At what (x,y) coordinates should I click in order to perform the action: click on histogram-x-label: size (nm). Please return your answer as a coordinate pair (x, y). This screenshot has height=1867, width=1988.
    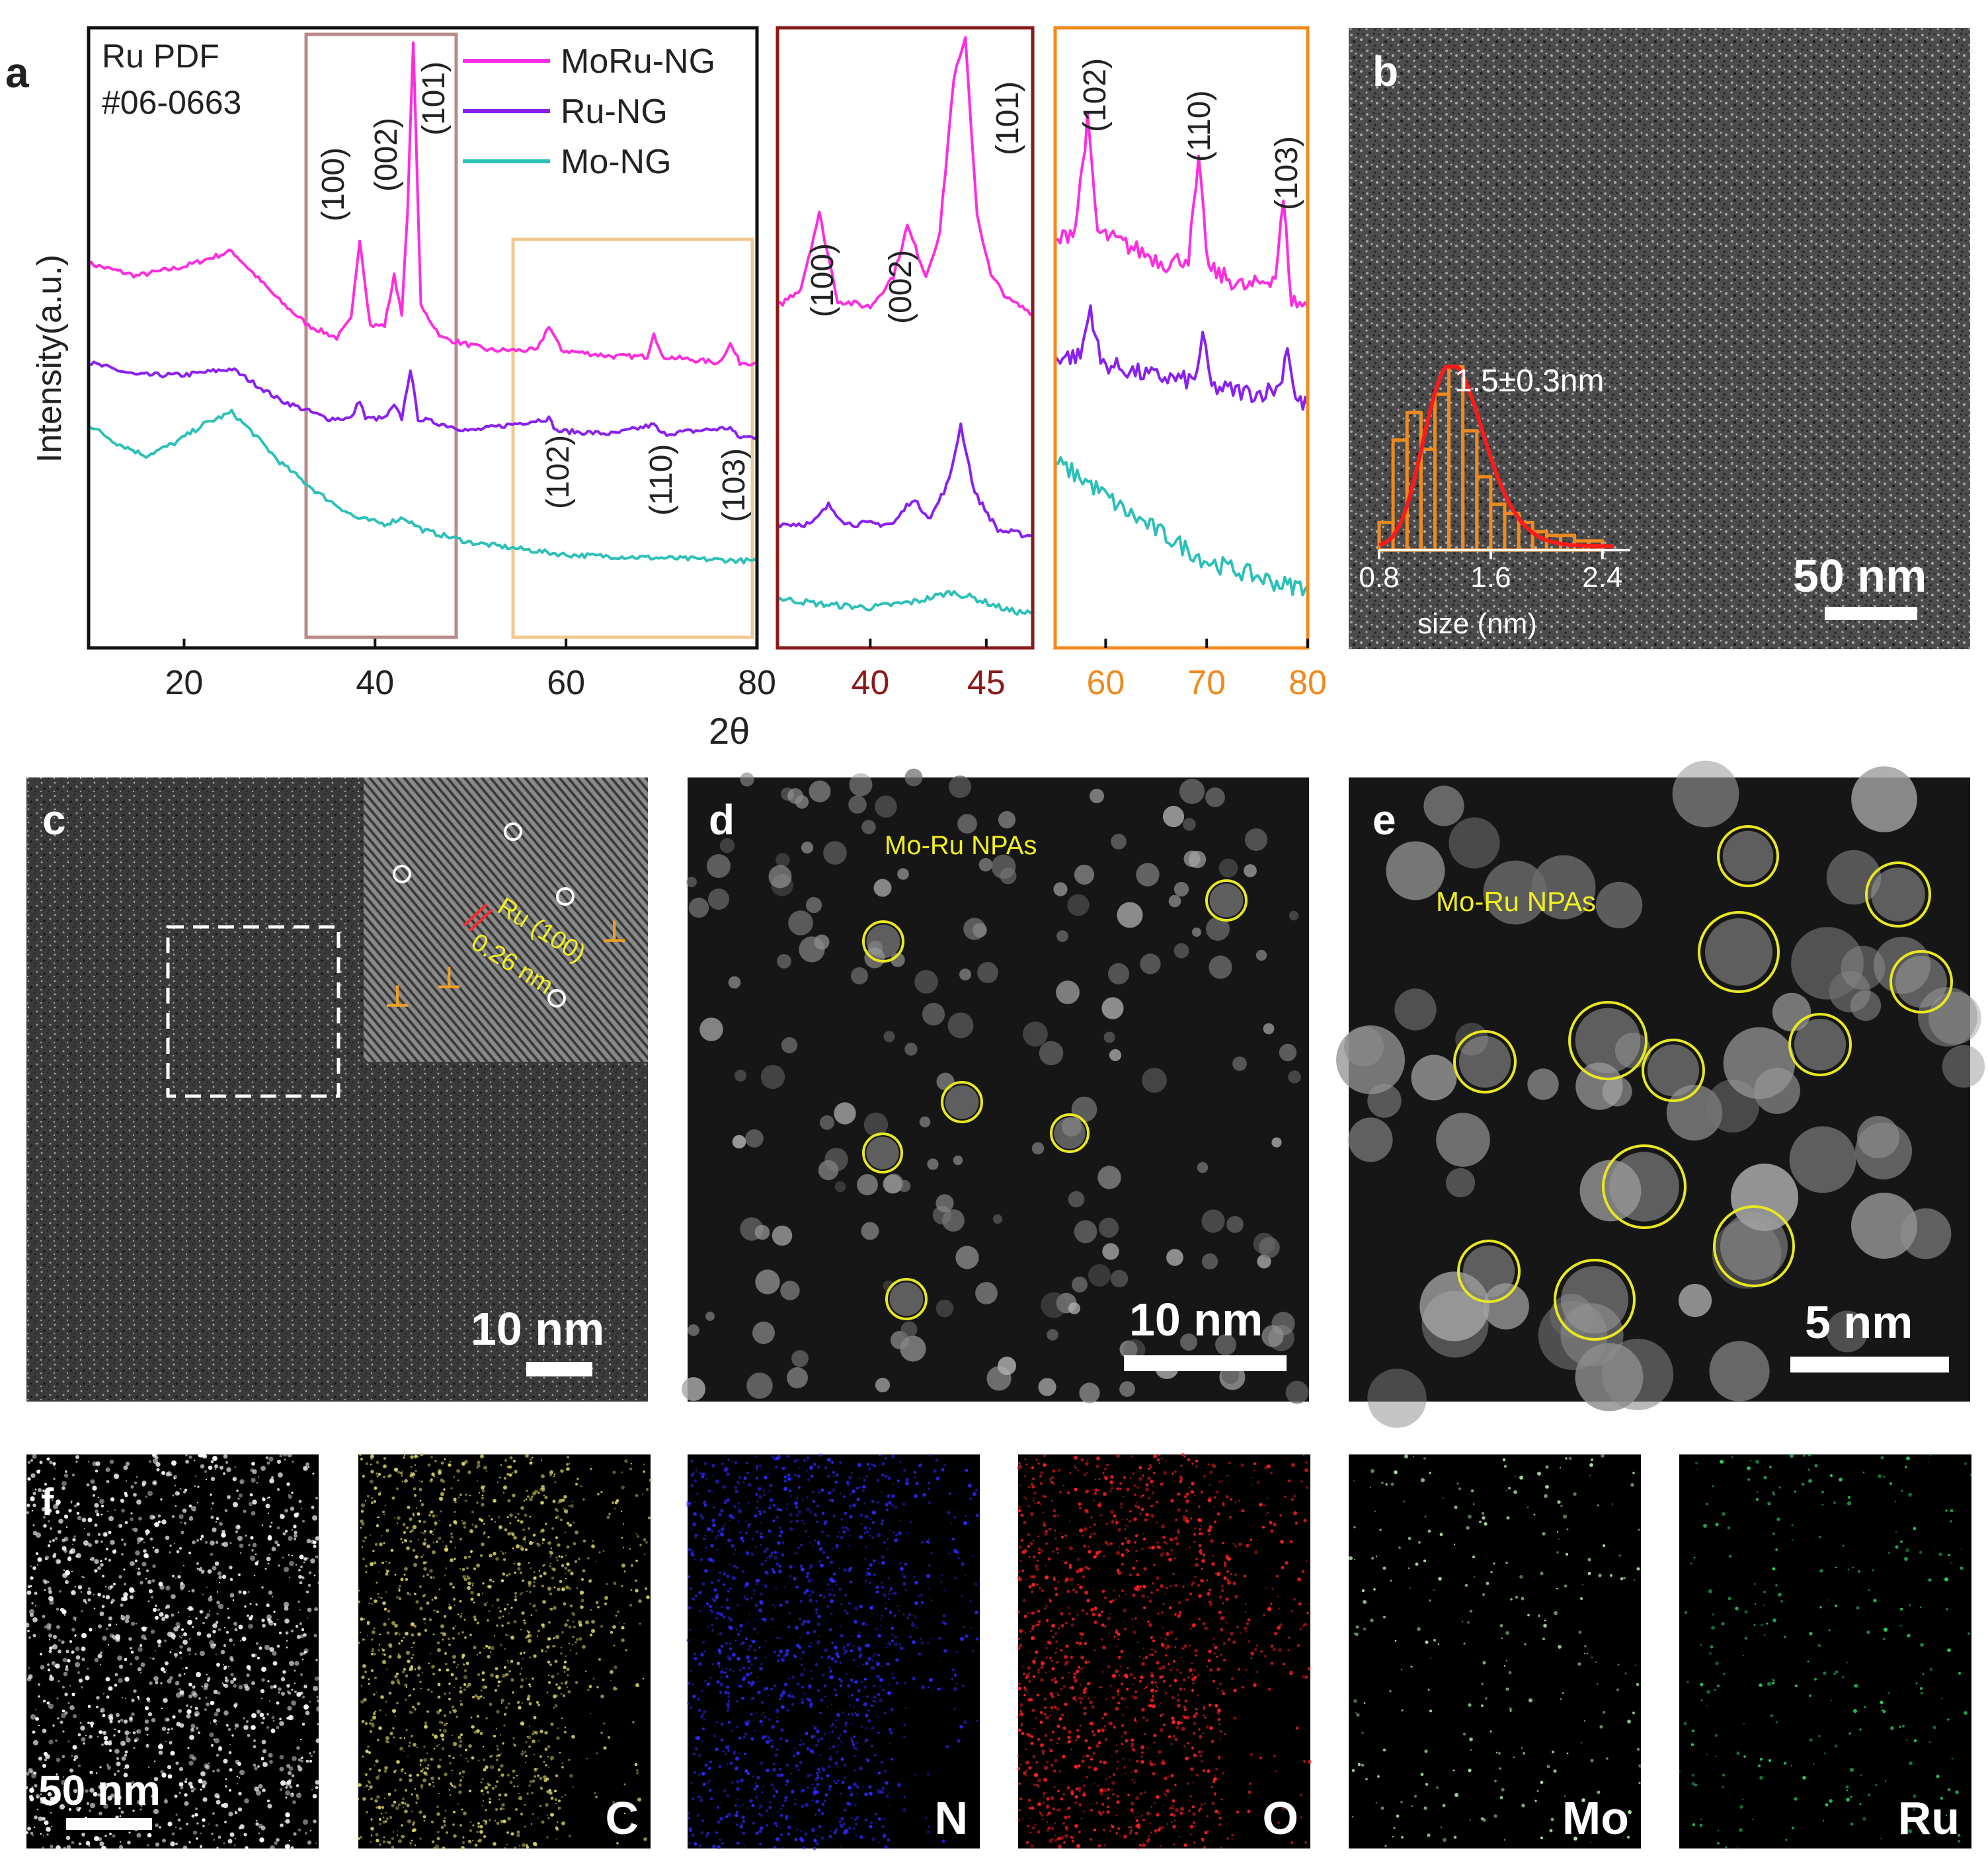
    Looking at the image, I should click on (1477, 624).